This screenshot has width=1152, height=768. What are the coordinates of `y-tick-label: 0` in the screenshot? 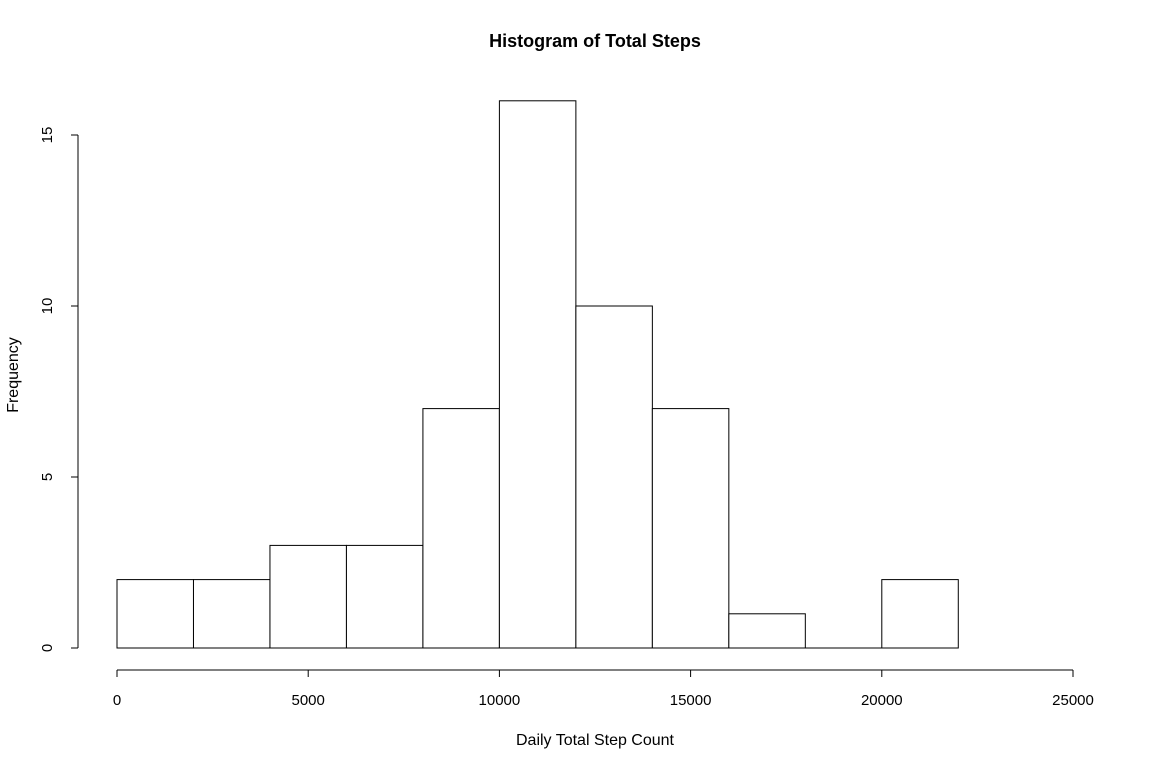 It's located at (47, 648).